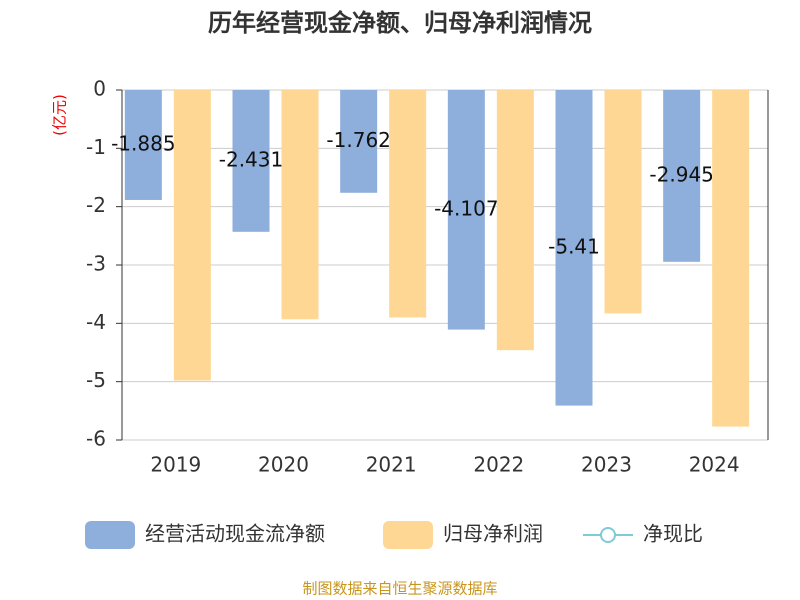 This screenshot has height=600, width=800. I want to click on y-tick-label: -5, so click(96, 380).